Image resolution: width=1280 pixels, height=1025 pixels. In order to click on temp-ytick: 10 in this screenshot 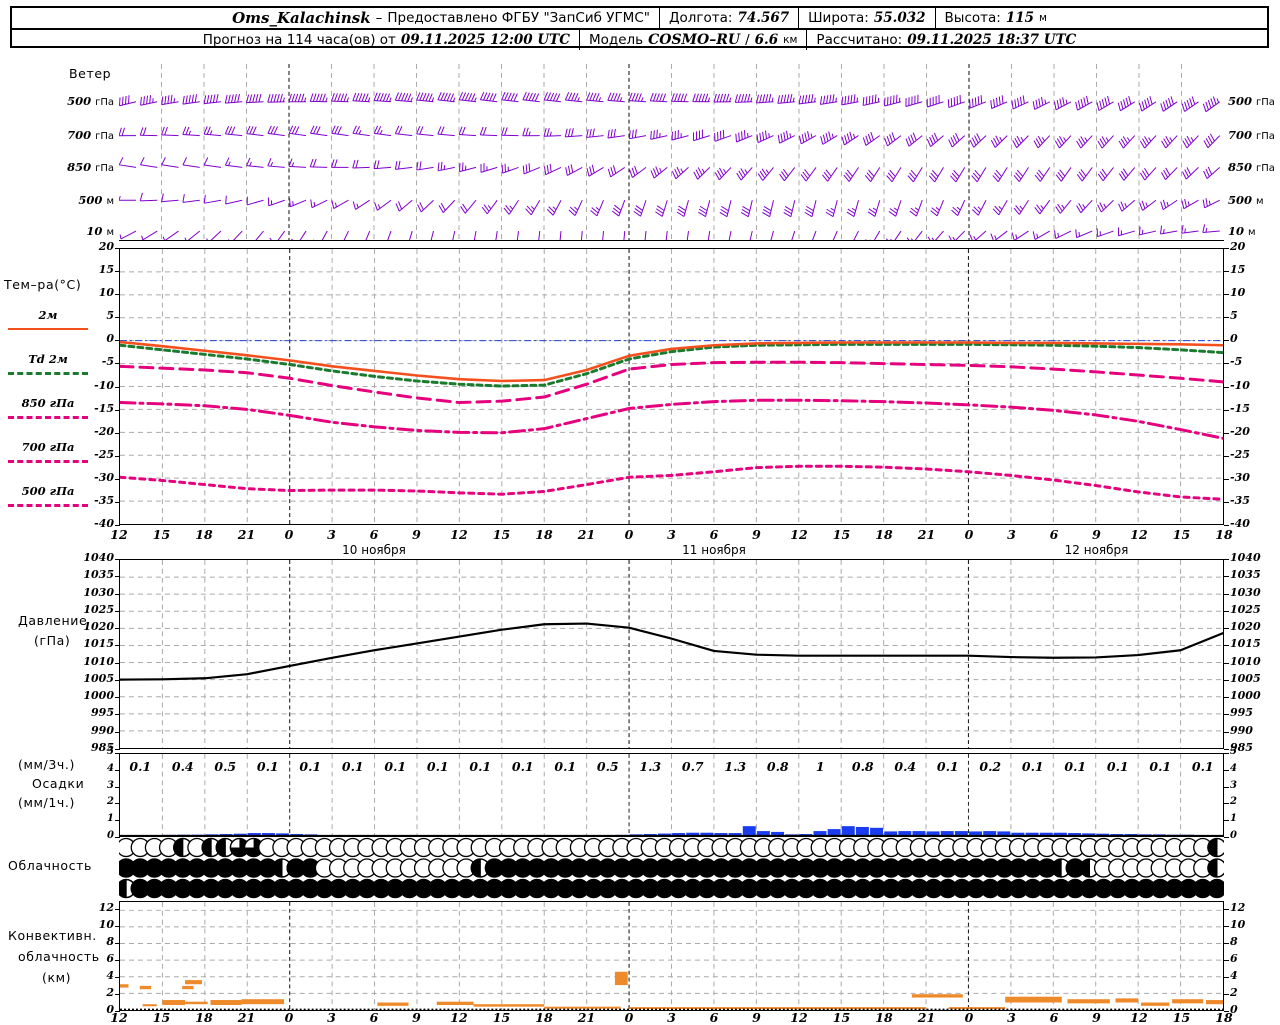, I will do `click(94, 292)`.